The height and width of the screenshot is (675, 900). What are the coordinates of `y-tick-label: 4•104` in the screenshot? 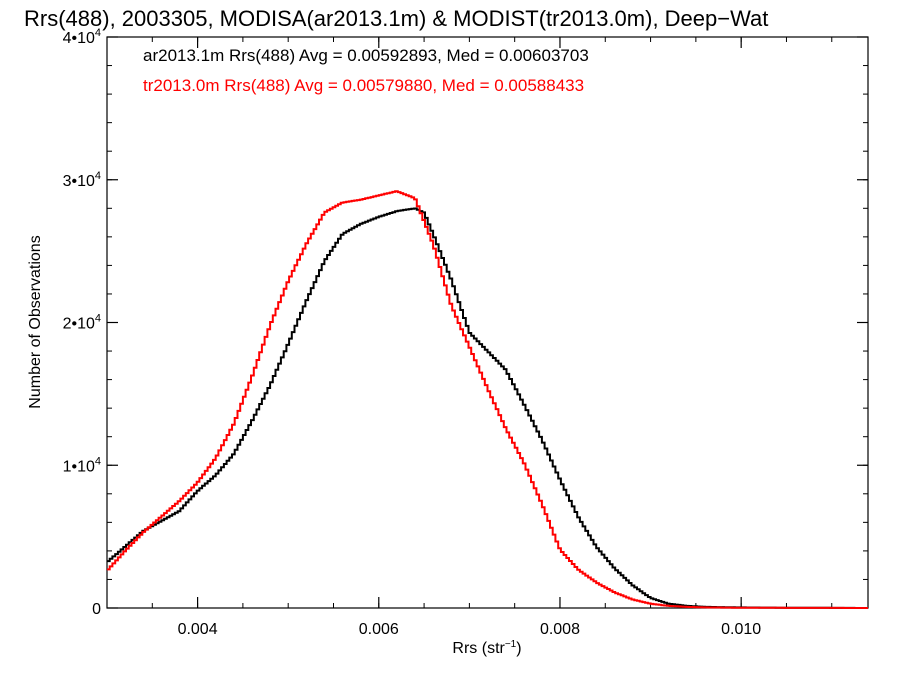 It's located at (82, 37).